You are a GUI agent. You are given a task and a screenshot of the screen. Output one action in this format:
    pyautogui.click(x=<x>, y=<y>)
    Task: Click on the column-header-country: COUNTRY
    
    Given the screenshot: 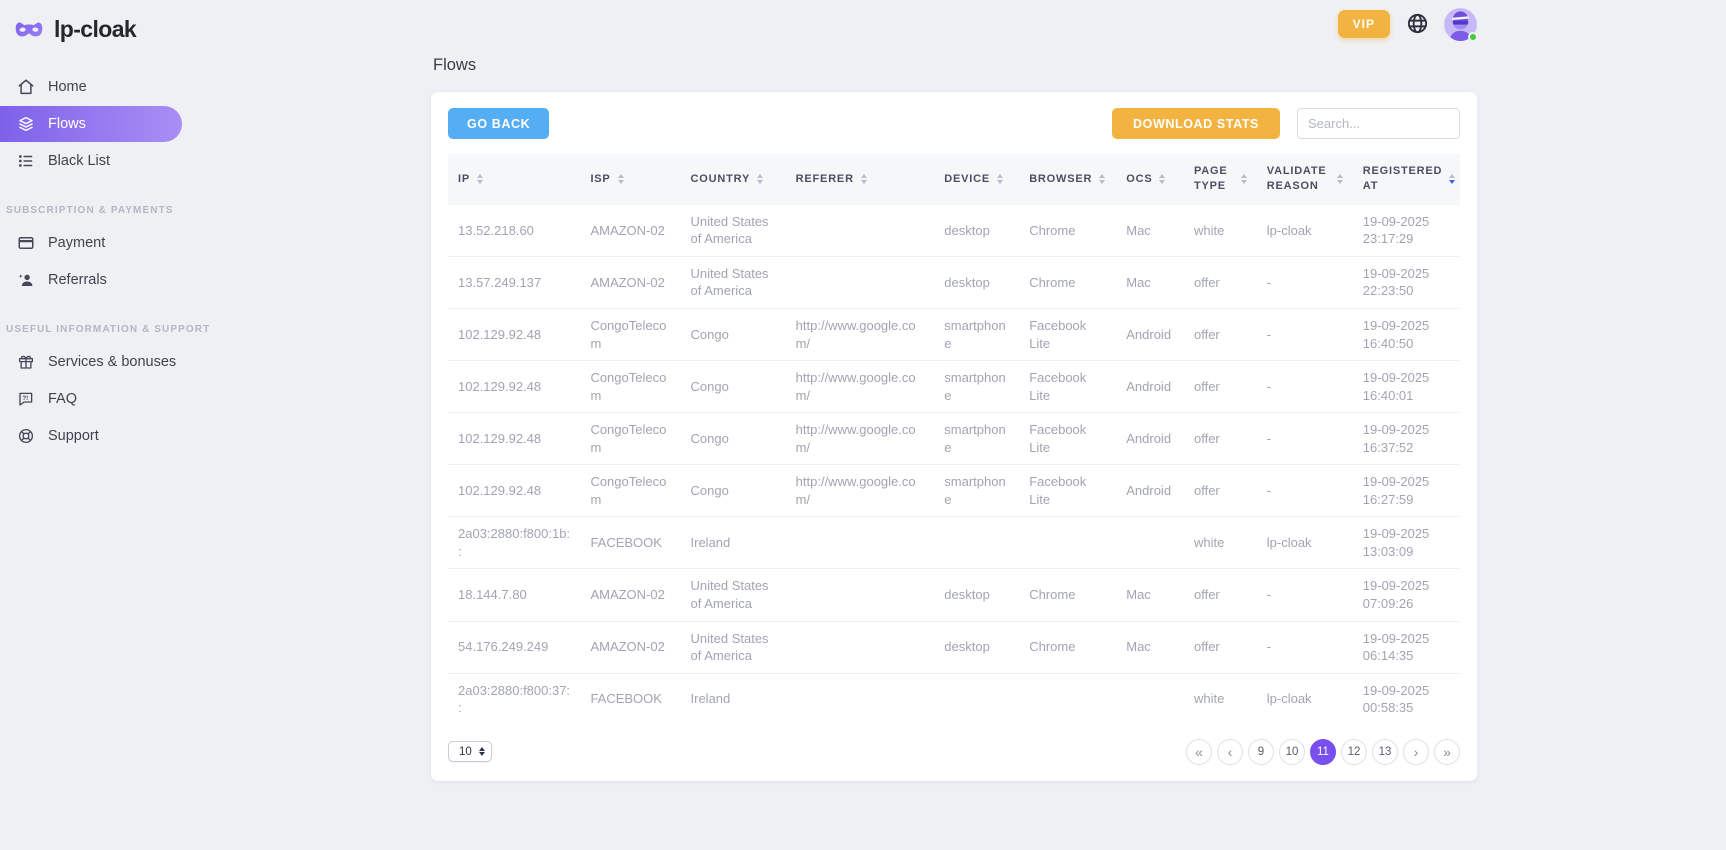 What is the action you would take?
    pyautogui.click(x=733, y=179)
    